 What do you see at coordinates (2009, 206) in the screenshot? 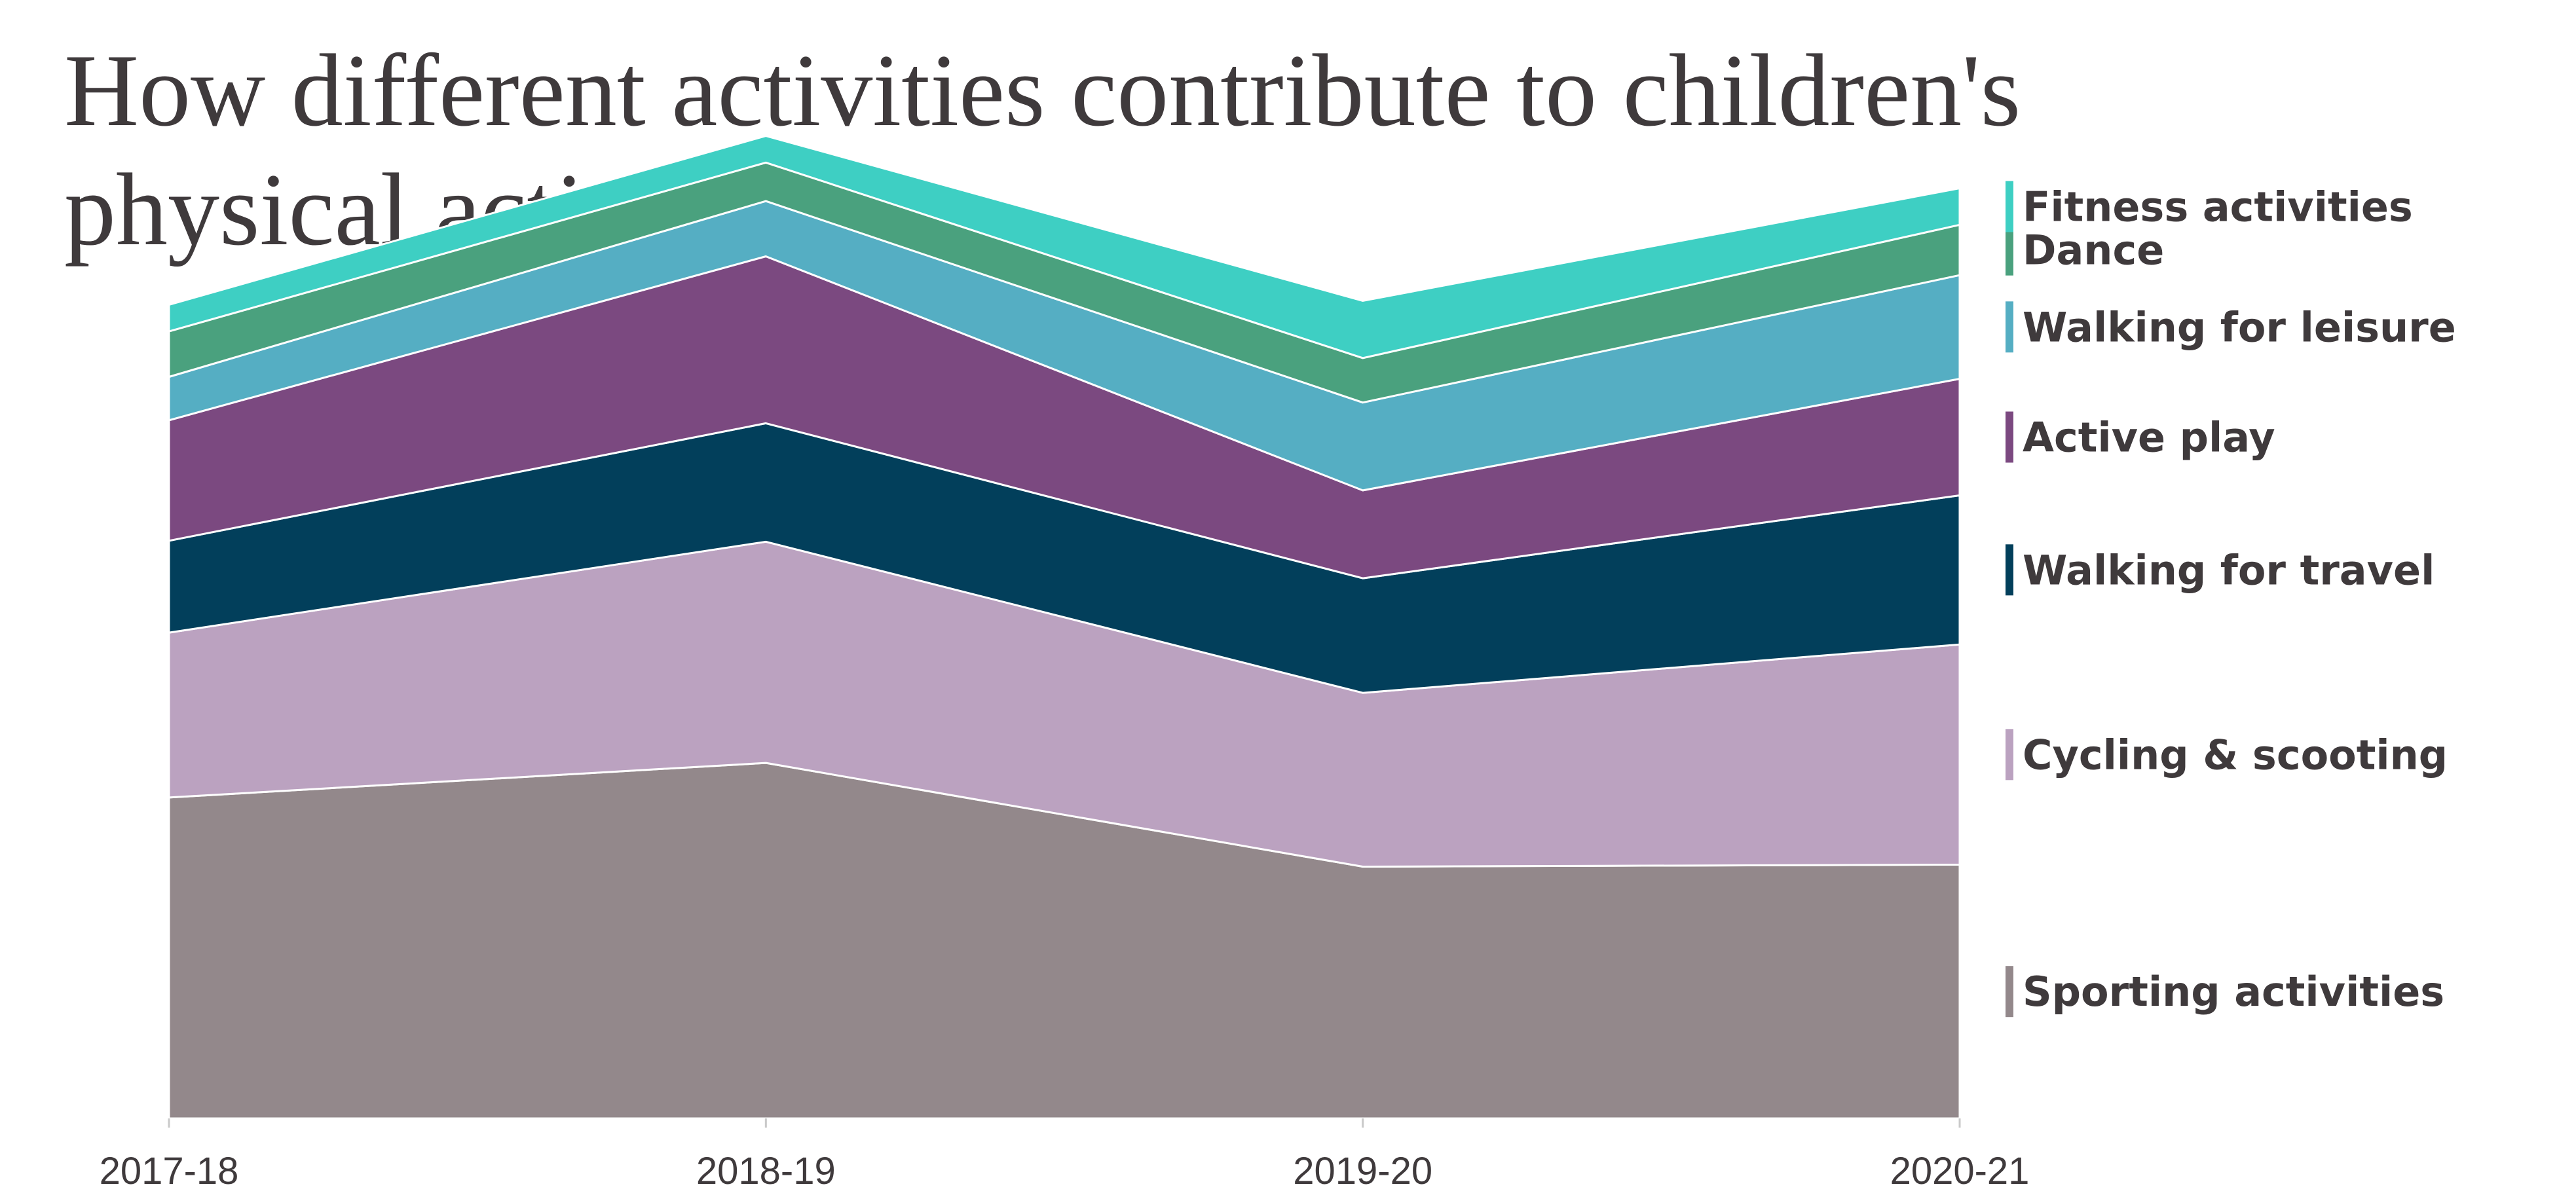
I see `legend-swatch-fitness-activities` at bounding box center [2009, 206].